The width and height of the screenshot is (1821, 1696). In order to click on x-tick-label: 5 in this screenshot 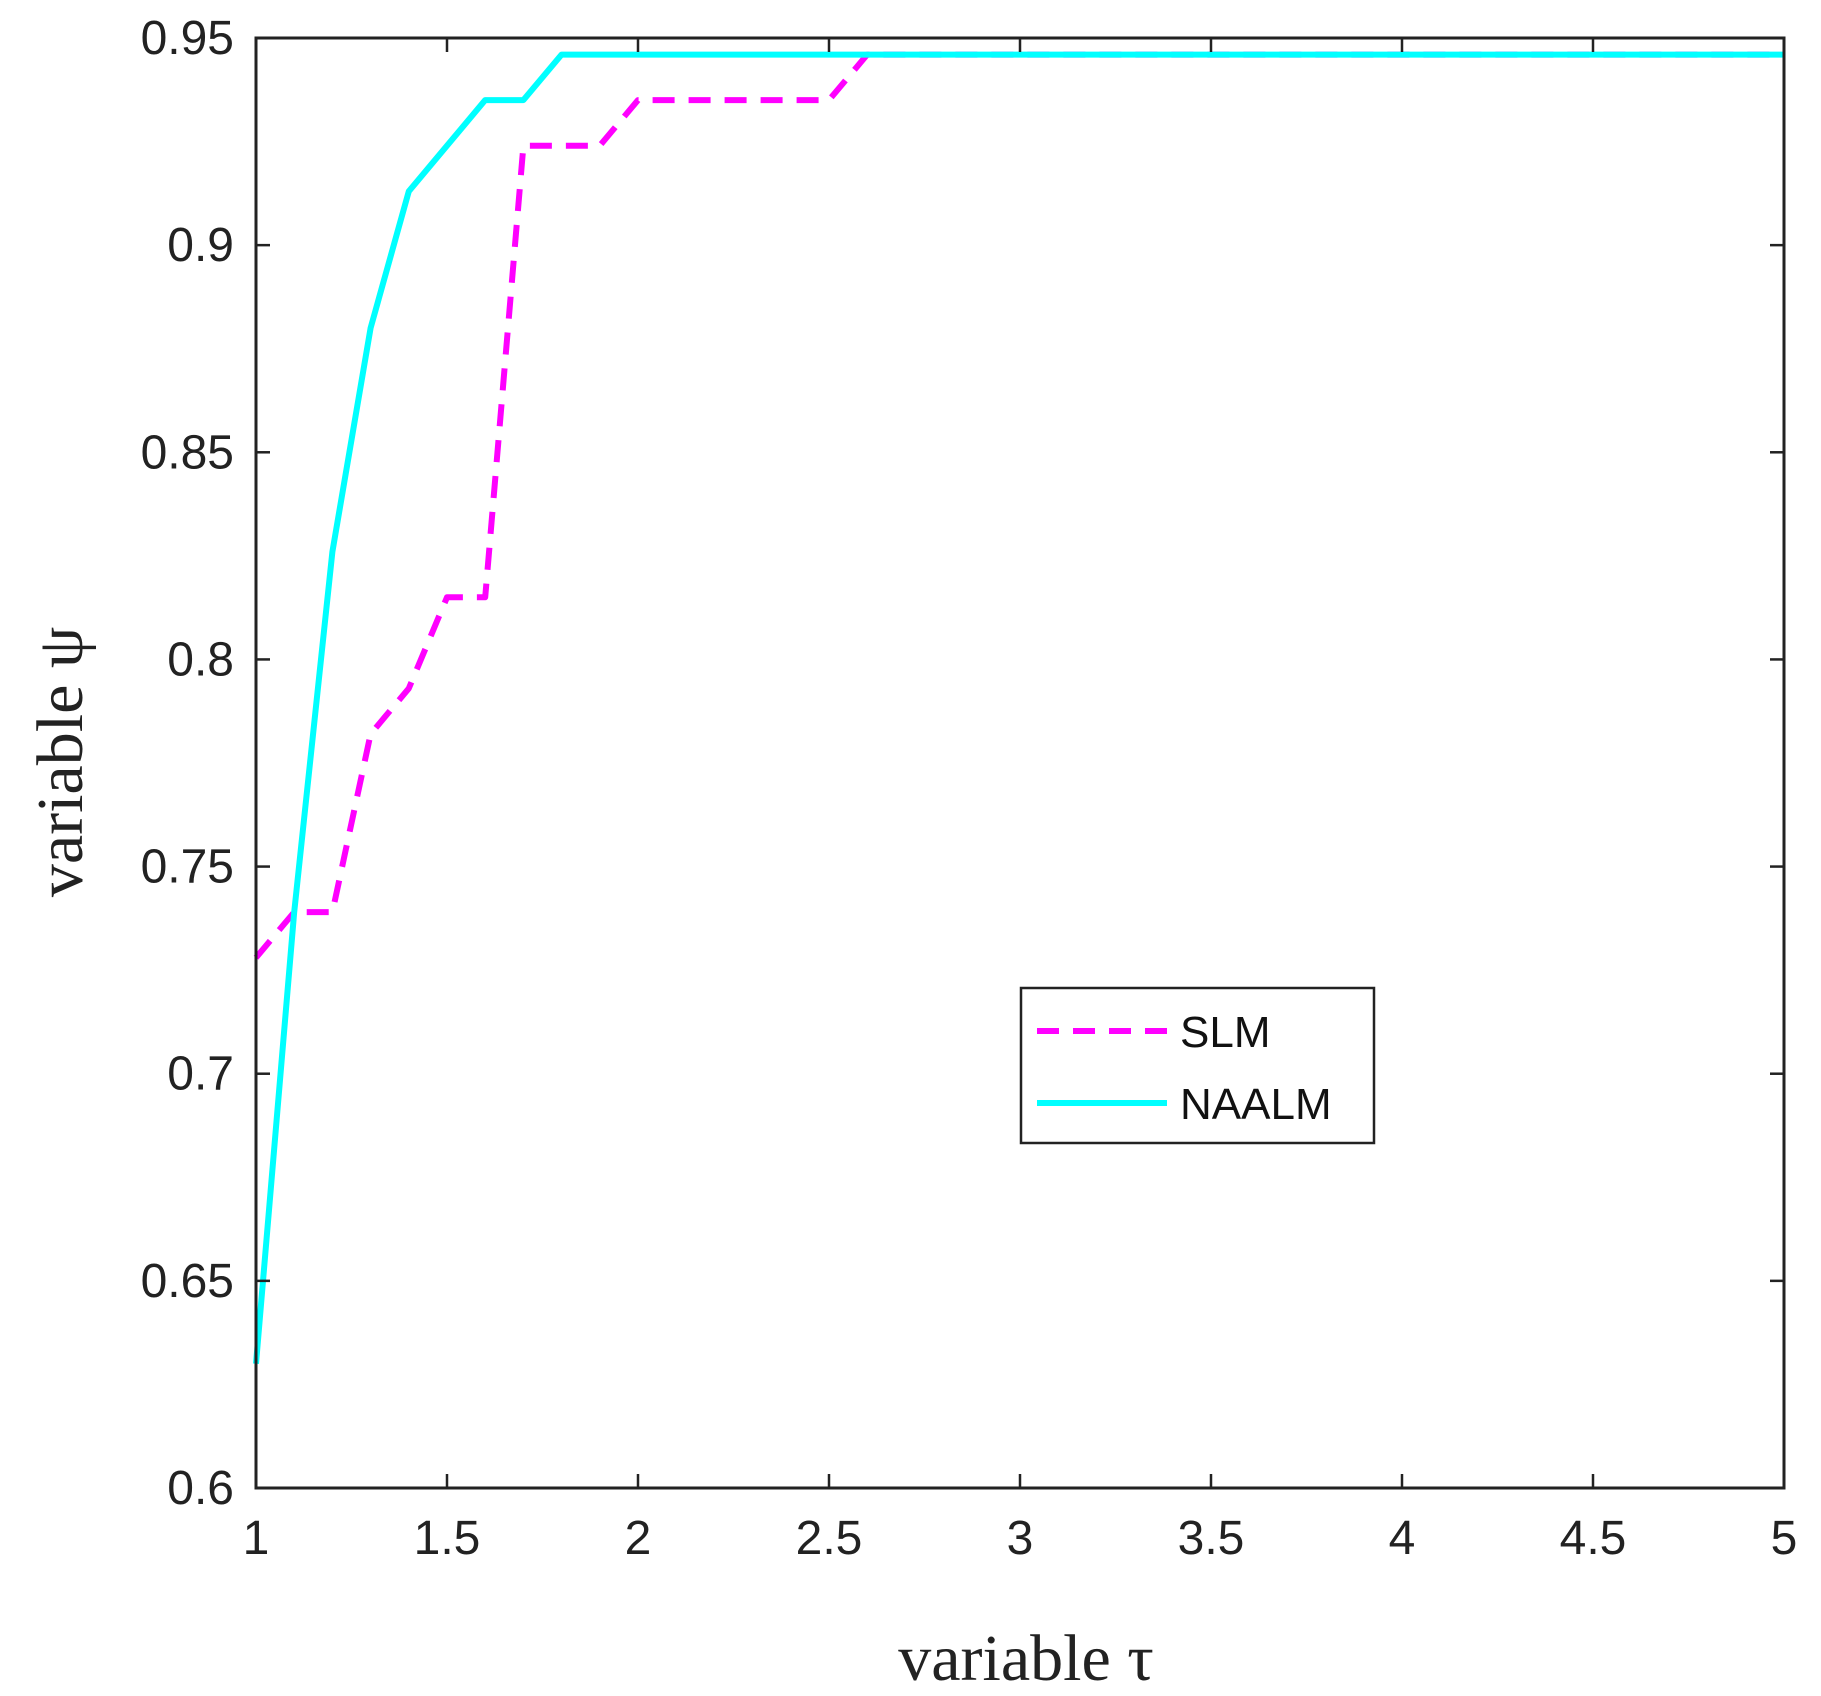, I will do `click(1784, 1538)`.